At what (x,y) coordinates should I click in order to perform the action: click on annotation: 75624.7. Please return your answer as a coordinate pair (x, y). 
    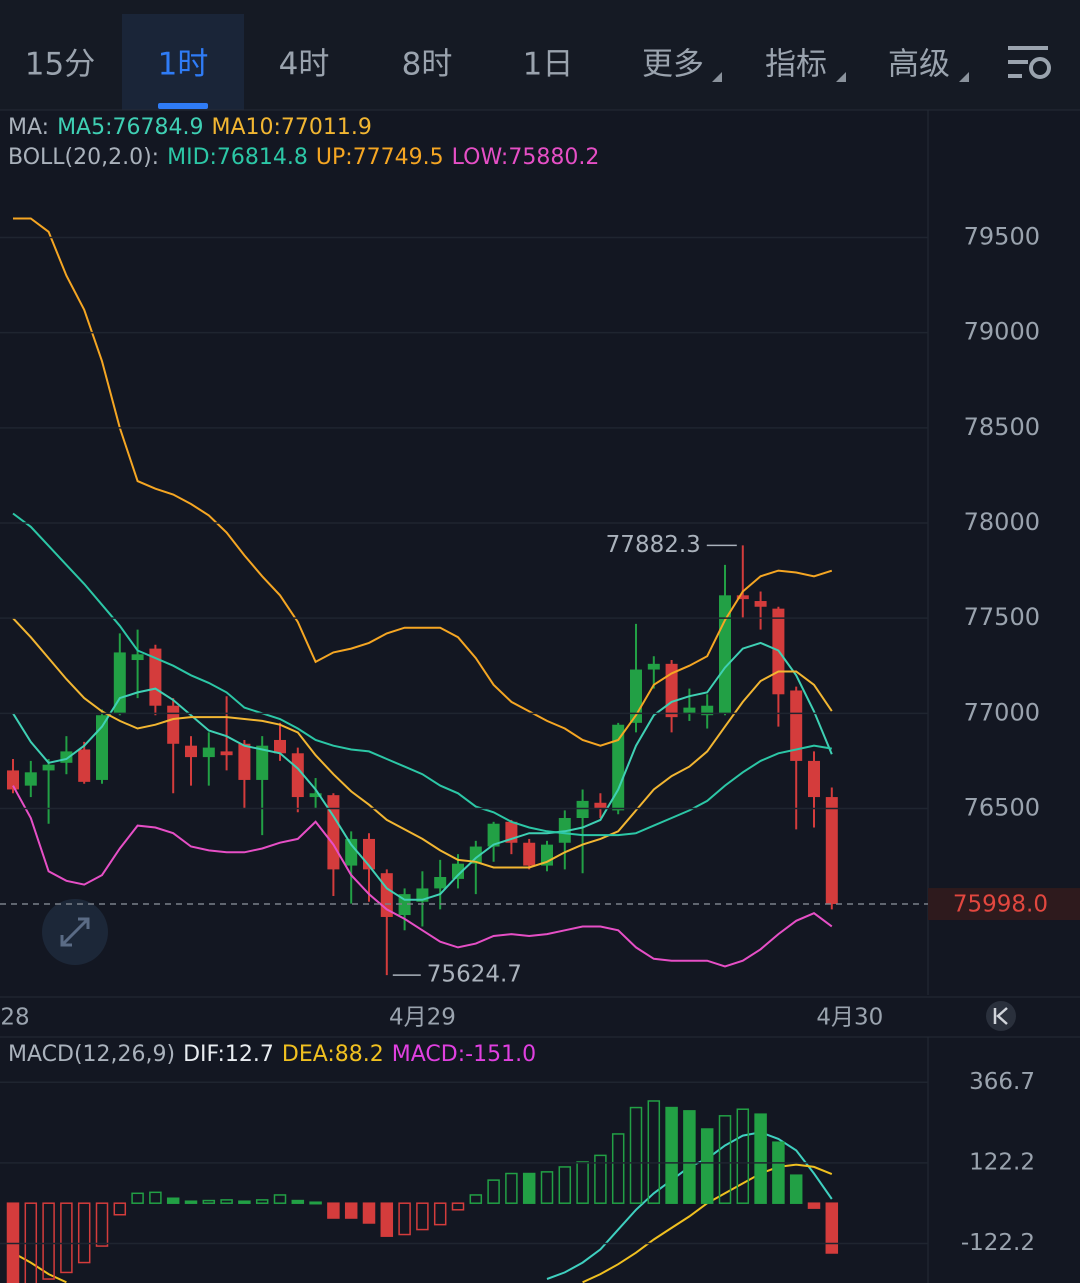
    Looking at the image, I should click on (474, 975).